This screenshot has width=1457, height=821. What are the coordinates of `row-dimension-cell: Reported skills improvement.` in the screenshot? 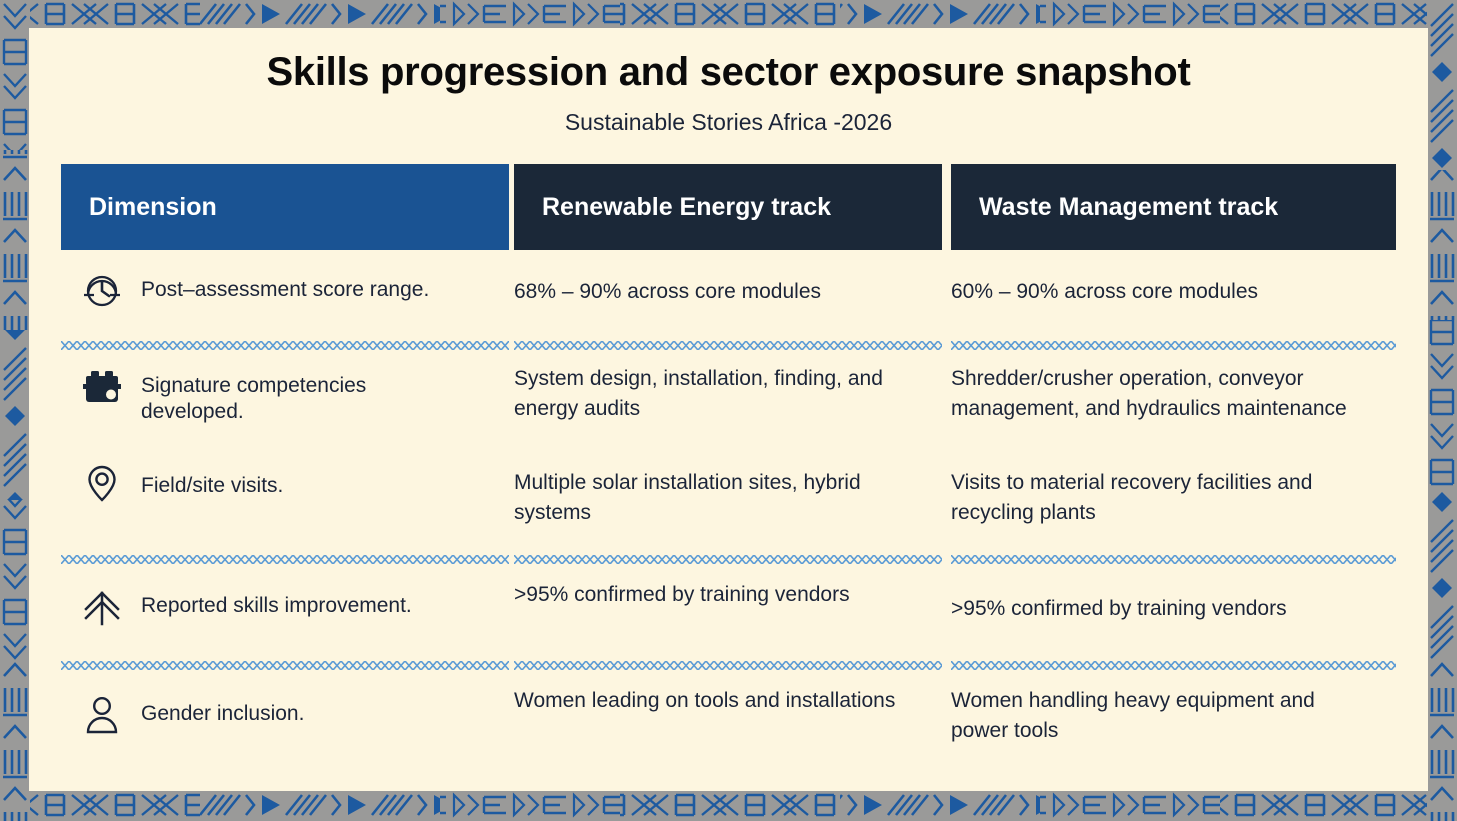 It's located at (285, 607).